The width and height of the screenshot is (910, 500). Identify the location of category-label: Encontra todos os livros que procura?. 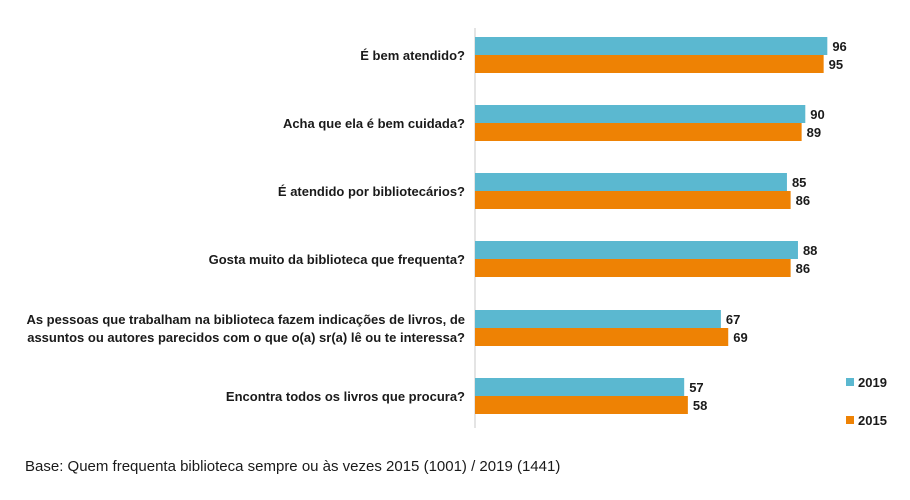
(345, 396).